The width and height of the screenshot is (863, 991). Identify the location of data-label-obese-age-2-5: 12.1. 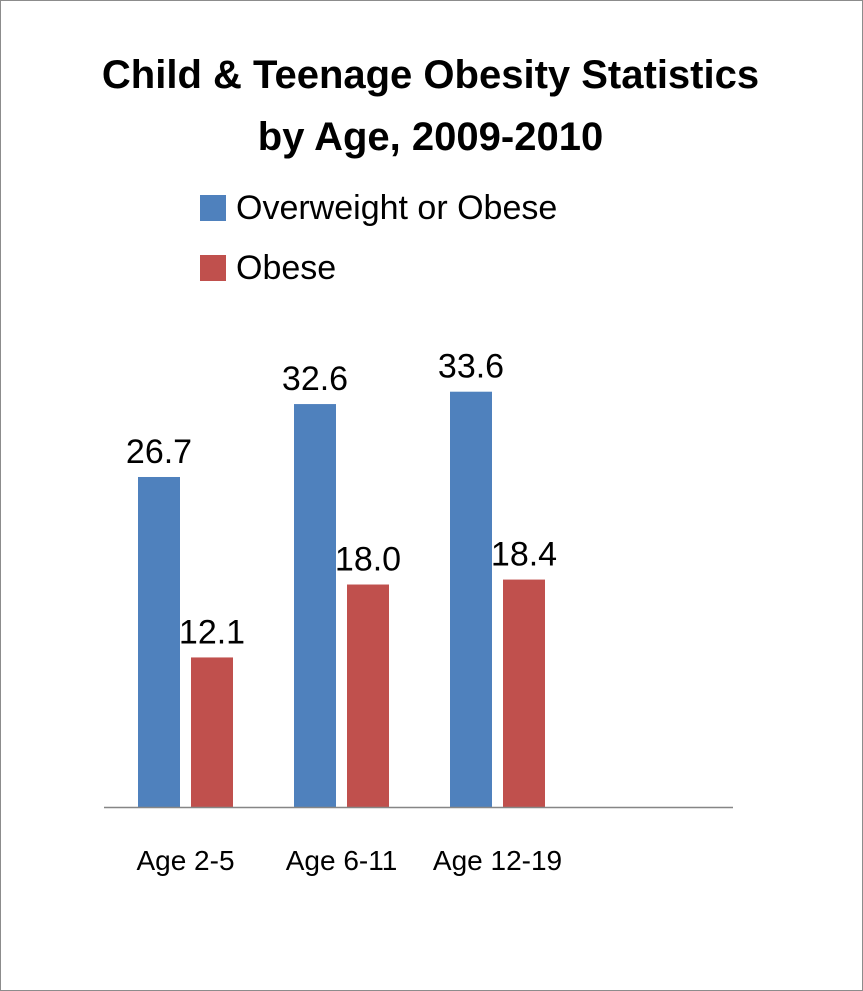
(212, 632).